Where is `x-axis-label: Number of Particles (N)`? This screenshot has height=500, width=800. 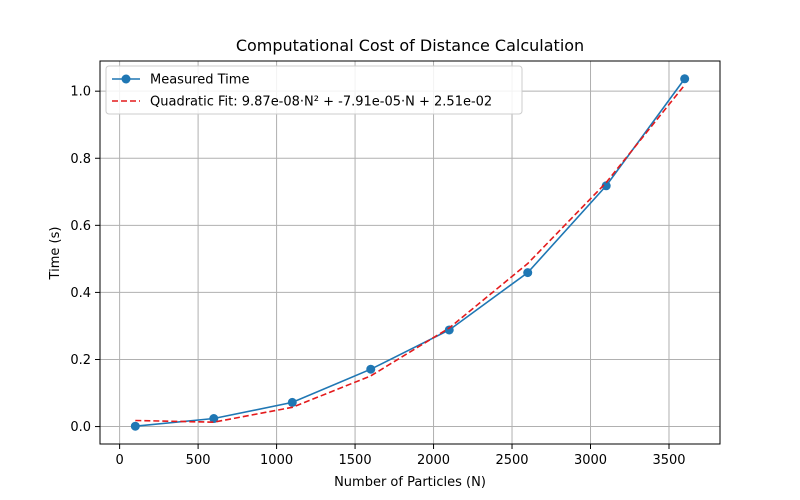 x-axis-label: Number of Particles (N) is located at coordinates (410, 482).